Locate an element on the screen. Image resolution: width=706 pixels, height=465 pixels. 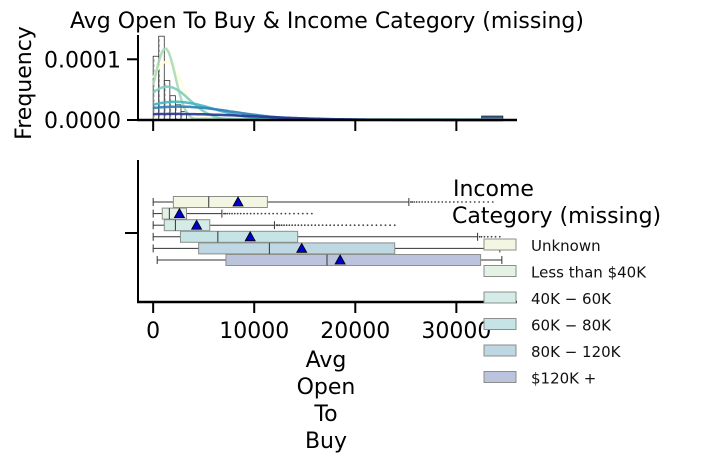
top-y-tick-label: 0.0001 is located at coordinates (82, 60).